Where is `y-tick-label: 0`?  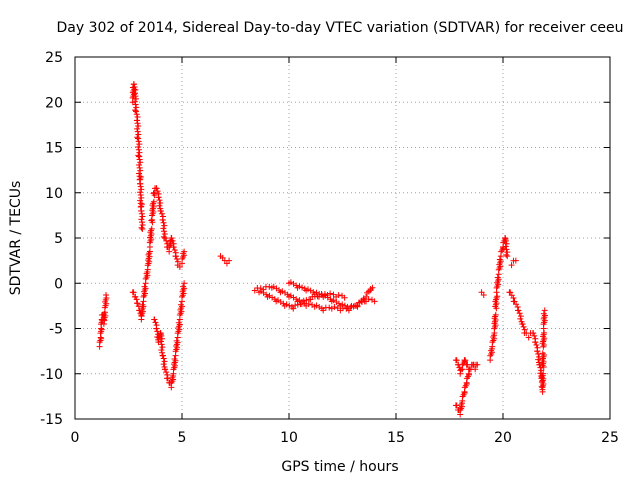 y-tick-label: 0 is located at coordinates (58, 284).